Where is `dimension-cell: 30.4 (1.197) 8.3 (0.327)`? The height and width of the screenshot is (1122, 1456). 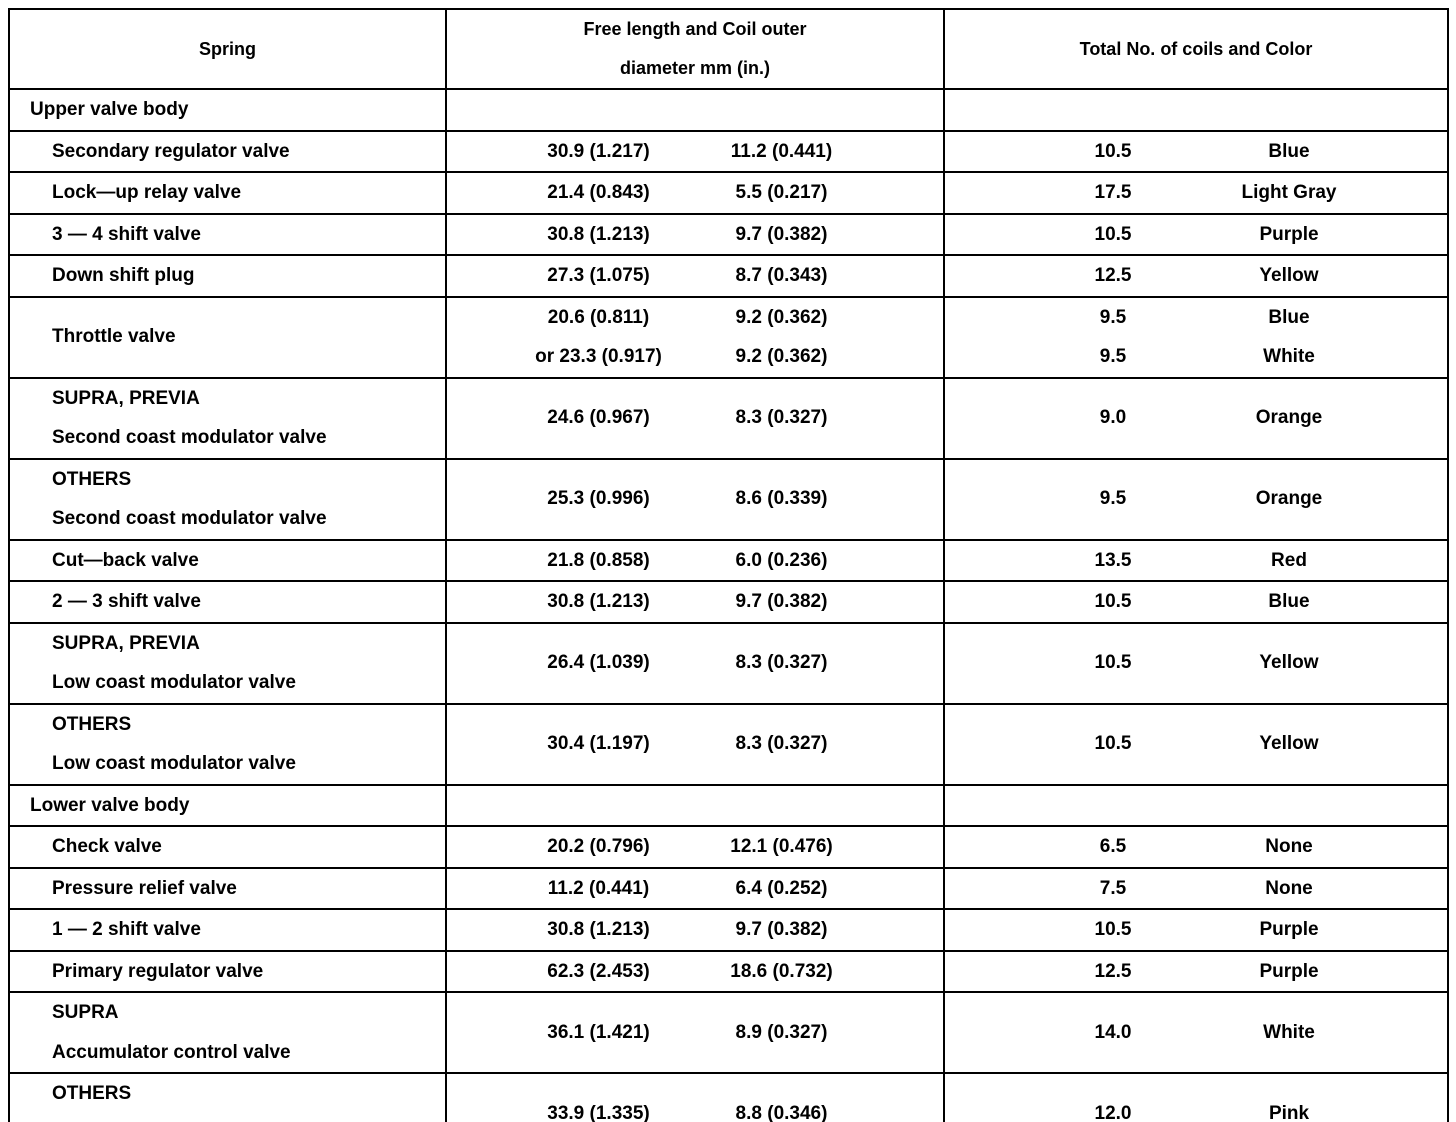
dimension-cell: 30.4 (1.197) 8.3 (0.327) is located at coordinates (695, 744).